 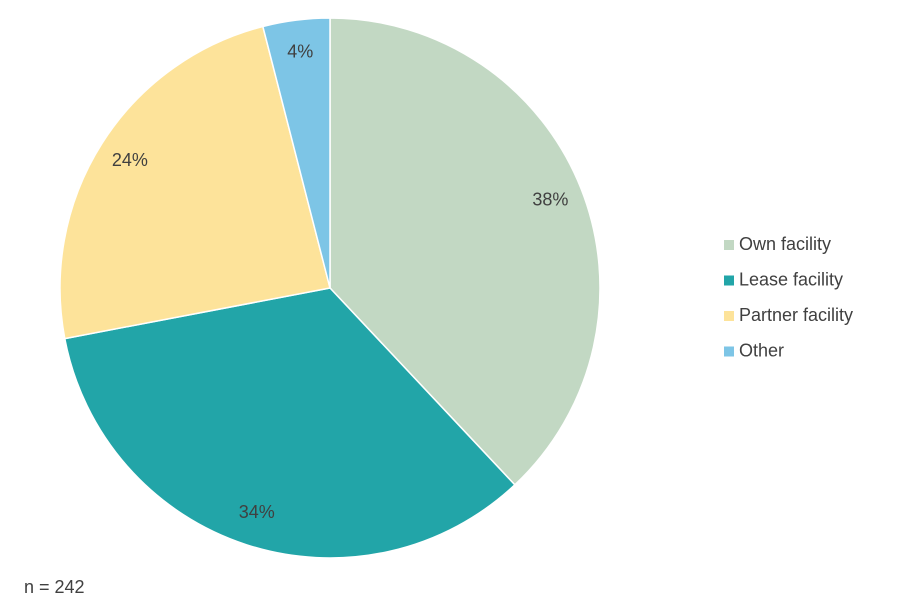 I want to click on data-label: 34%, so click(x=257, y=512).